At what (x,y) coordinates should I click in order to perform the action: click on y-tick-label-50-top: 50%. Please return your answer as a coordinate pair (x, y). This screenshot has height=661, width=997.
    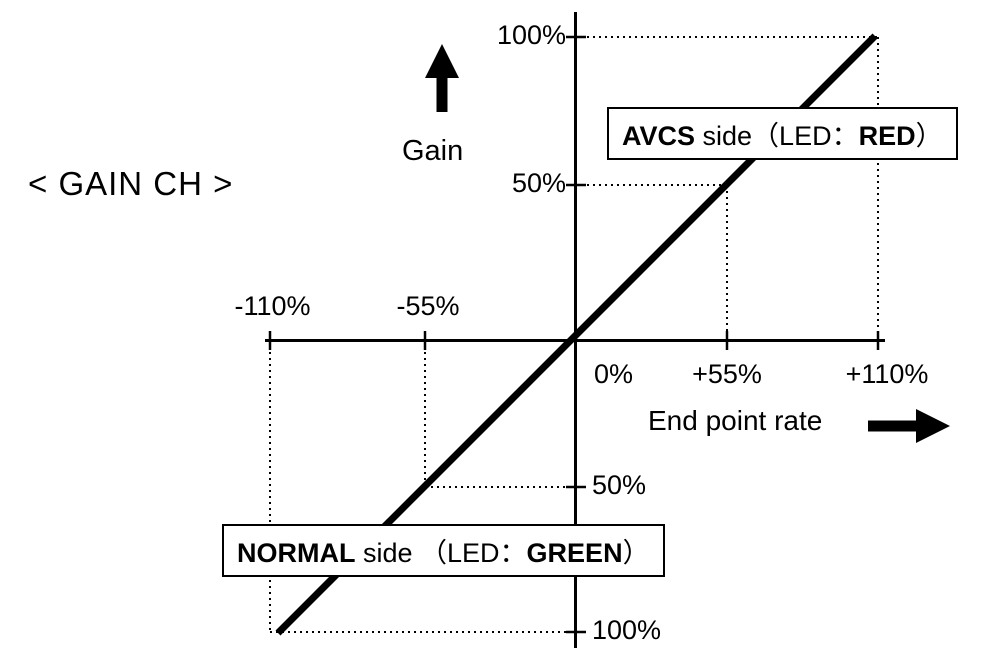
    Looking at the image, I should click on (538, 183).